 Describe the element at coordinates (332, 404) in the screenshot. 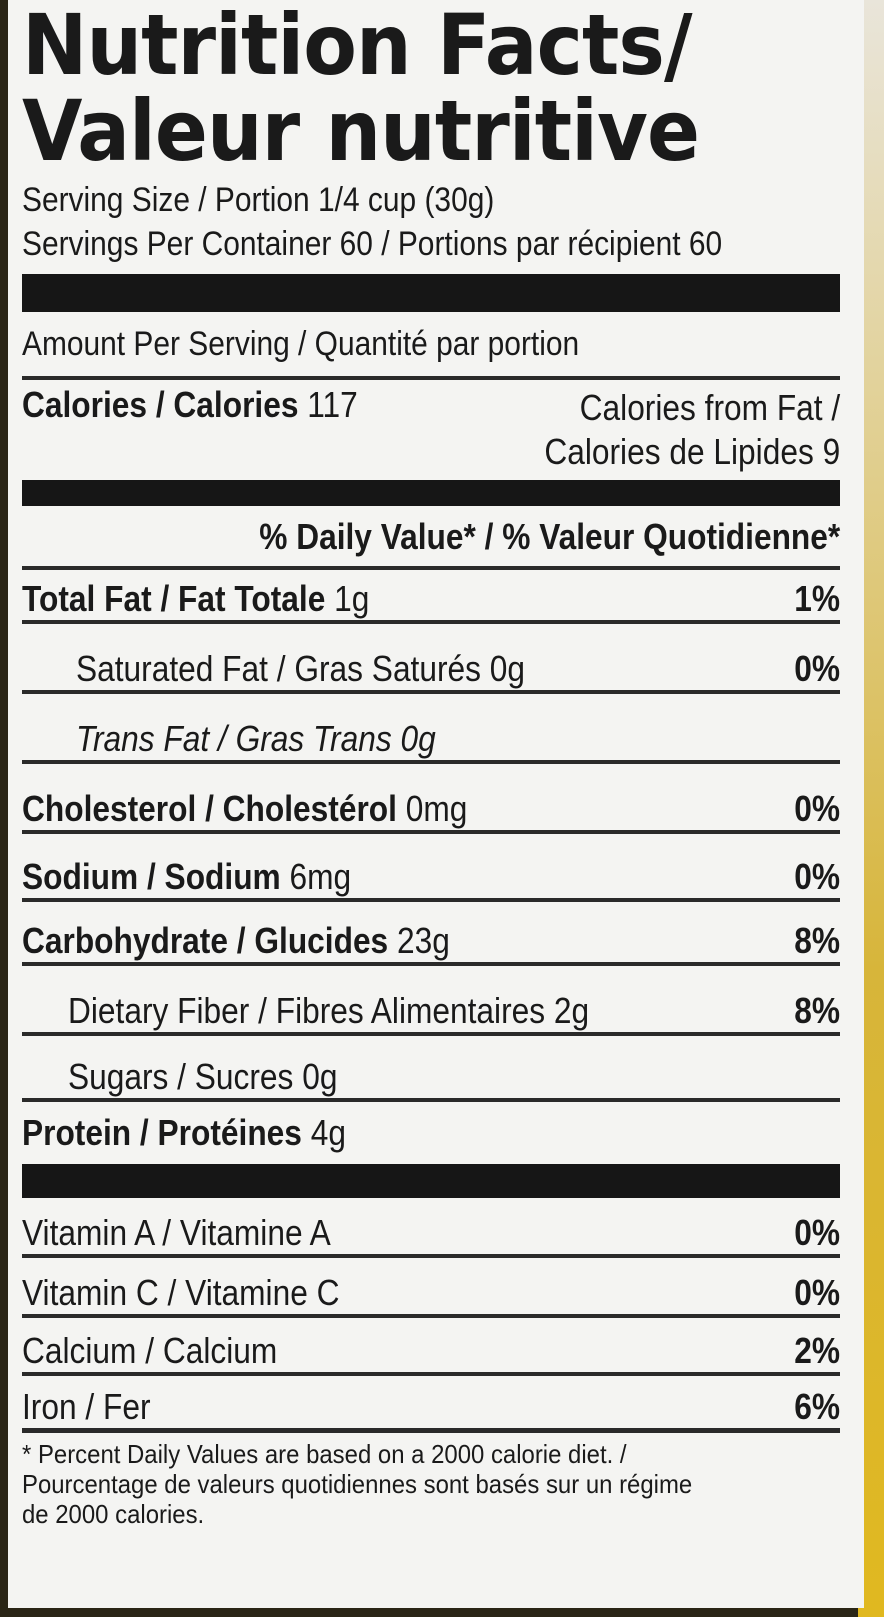

I see `calories-value: 117` at that location.